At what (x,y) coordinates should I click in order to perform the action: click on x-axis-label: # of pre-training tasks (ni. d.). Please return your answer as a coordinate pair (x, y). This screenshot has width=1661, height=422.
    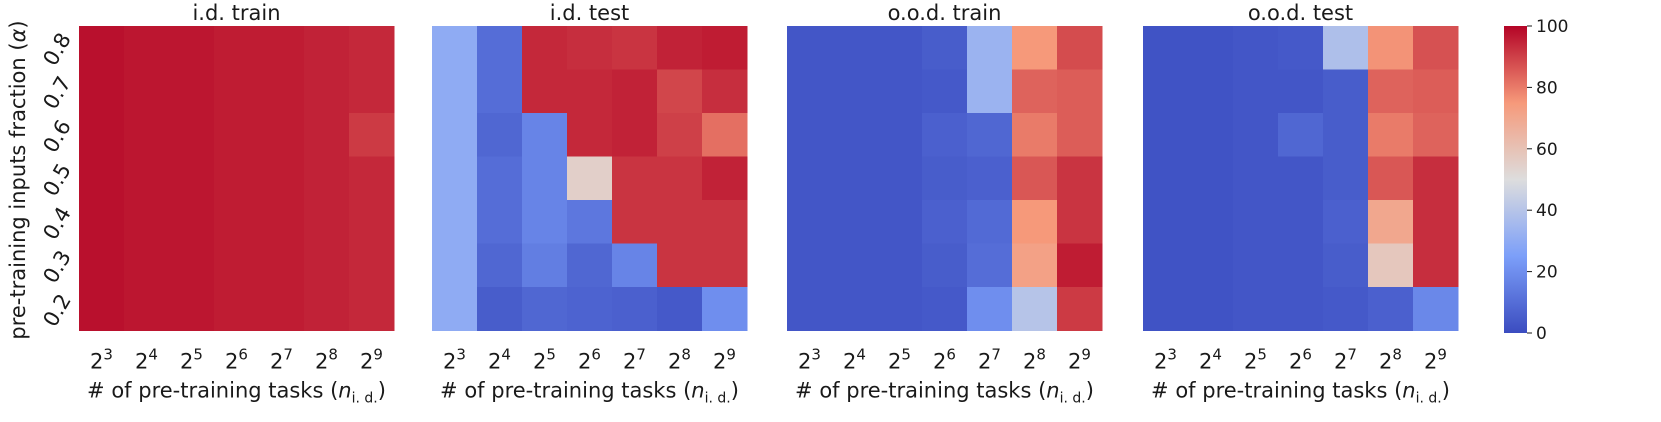
    Looking at the image, I should click on (944, 393).